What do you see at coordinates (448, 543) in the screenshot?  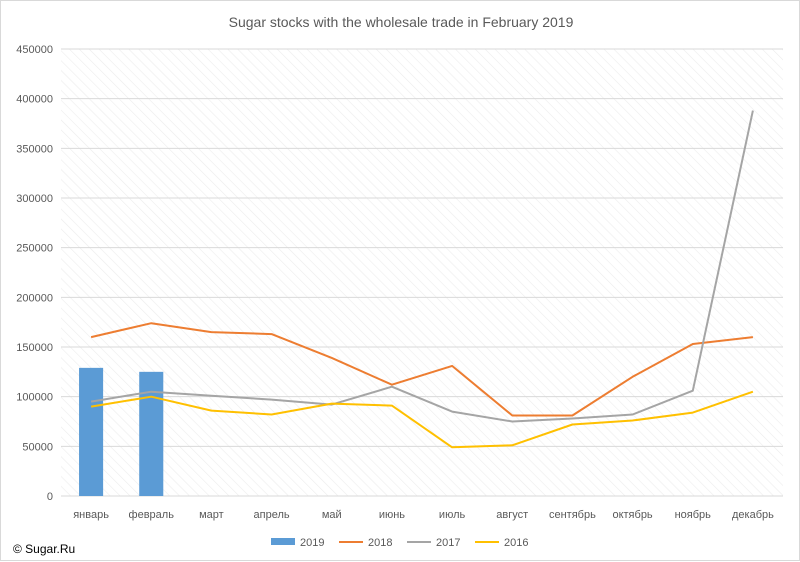 I see `legend-label-2017: 2017` at bounding box center [448, 543].